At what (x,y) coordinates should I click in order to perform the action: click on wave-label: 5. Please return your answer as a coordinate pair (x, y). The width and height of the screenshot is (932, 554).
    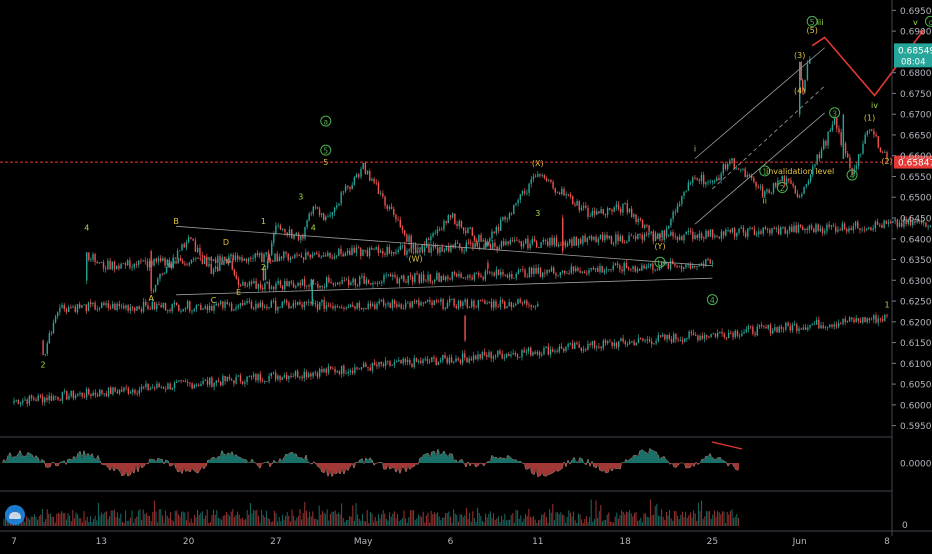
    Looking at the image, I should click on (325, 151).